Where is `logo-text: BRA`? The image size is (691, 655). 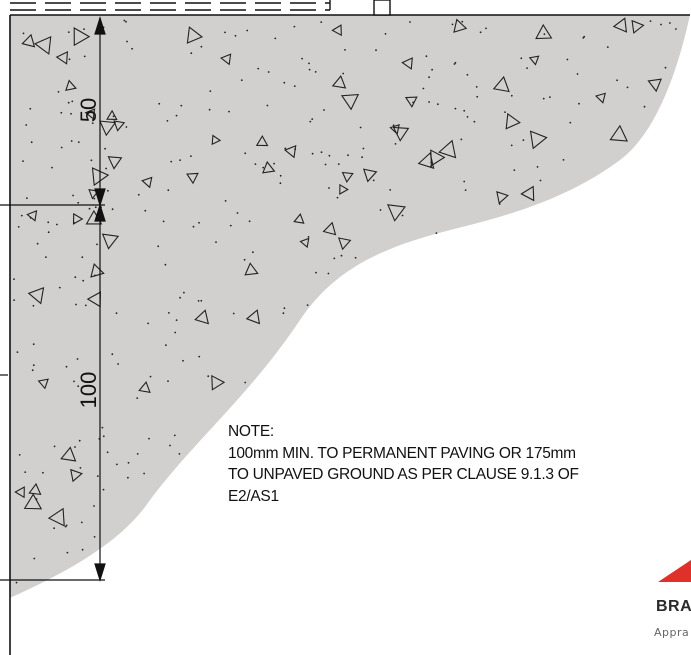 logo-text: BRA is located at coordinates (673, 606).